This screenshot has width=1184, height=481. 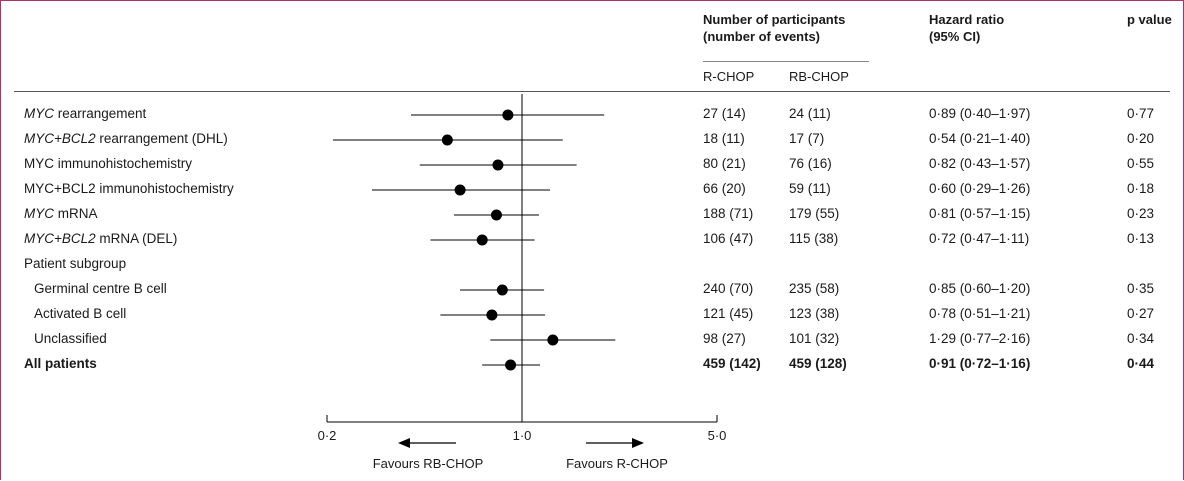 What do you see at coordinates (814, 338) in the screenshot?
I see `rb-chop-count: 101 (32)` at bounding box center [814, 338].